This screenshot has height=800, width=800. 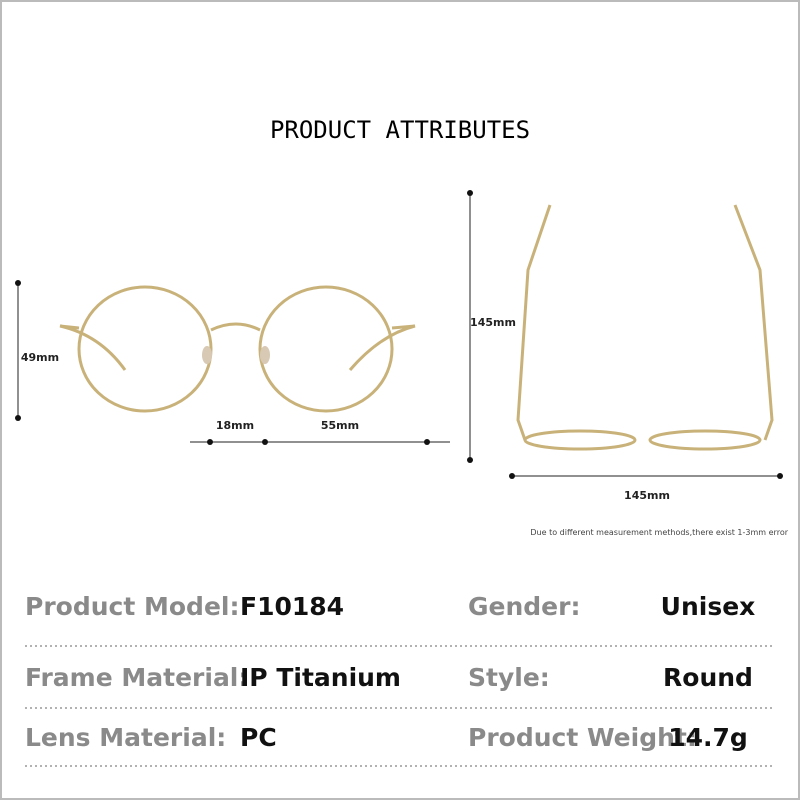 I want to click on attribute-label: Gender:, so click(x=524, y=606).